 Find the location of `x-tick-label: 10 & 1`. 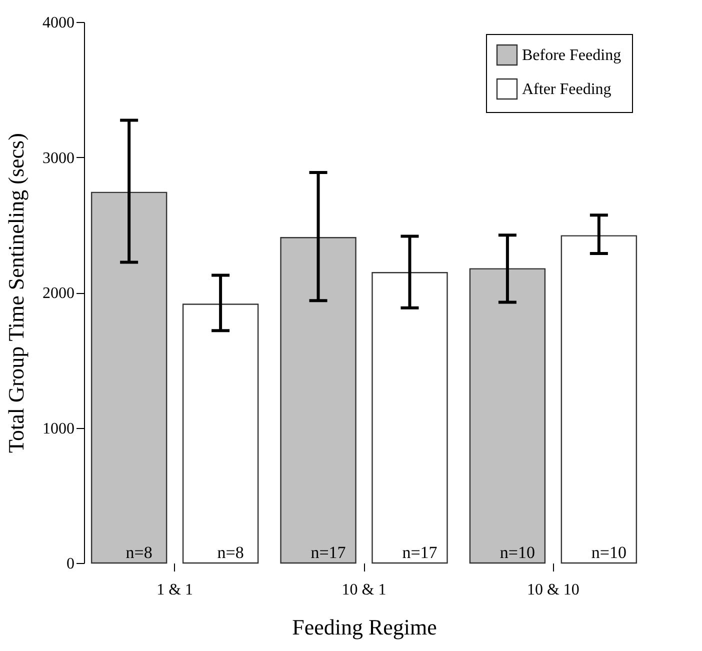

x-tick-label: 10 & 1 is located at coordinates (364, 590).